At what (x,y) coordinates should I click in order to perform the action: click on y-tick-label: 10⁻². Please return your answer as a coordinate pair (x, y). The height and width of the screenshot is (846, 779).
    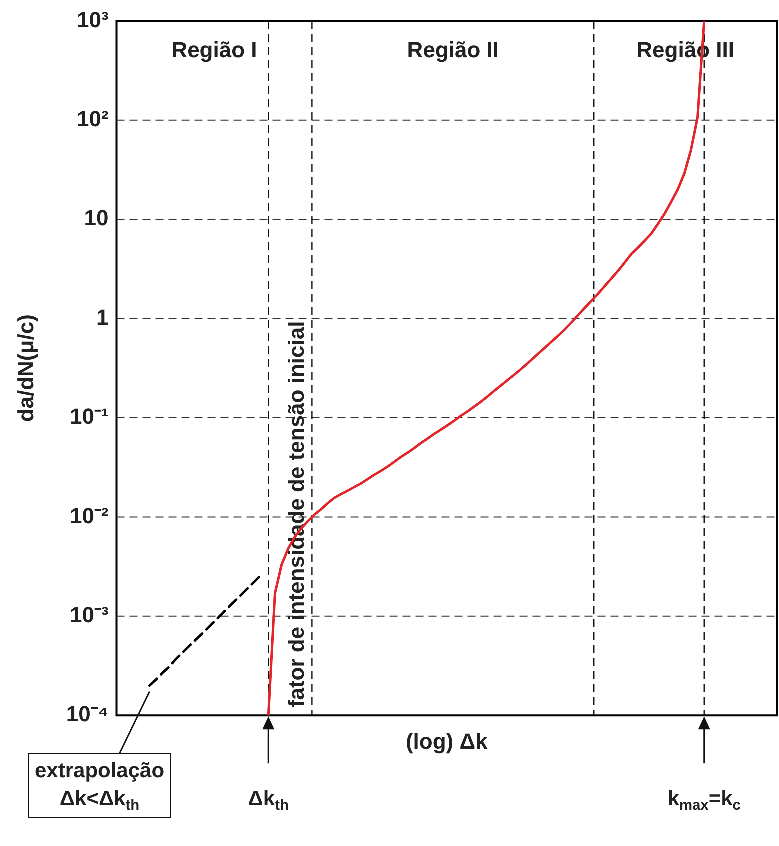
    Looking at the image, I should click on (89, 515).